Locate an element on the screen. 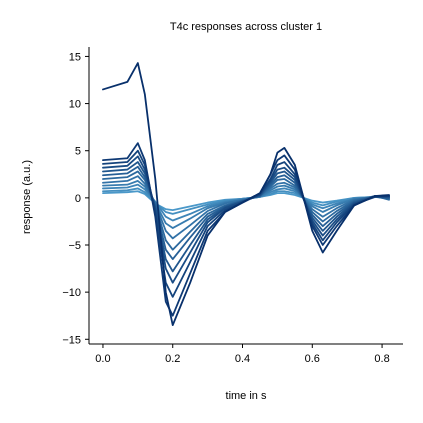 This screenshot has height=423, width=423. y-axis-label: response (a.u.) is located at coordinates (27, 197).